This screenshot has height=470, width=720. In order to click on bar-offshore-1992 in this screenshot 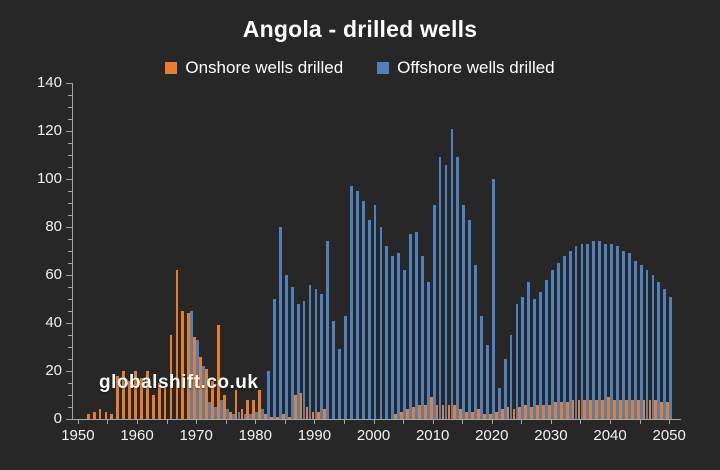, I will do `click(328, 330)`.